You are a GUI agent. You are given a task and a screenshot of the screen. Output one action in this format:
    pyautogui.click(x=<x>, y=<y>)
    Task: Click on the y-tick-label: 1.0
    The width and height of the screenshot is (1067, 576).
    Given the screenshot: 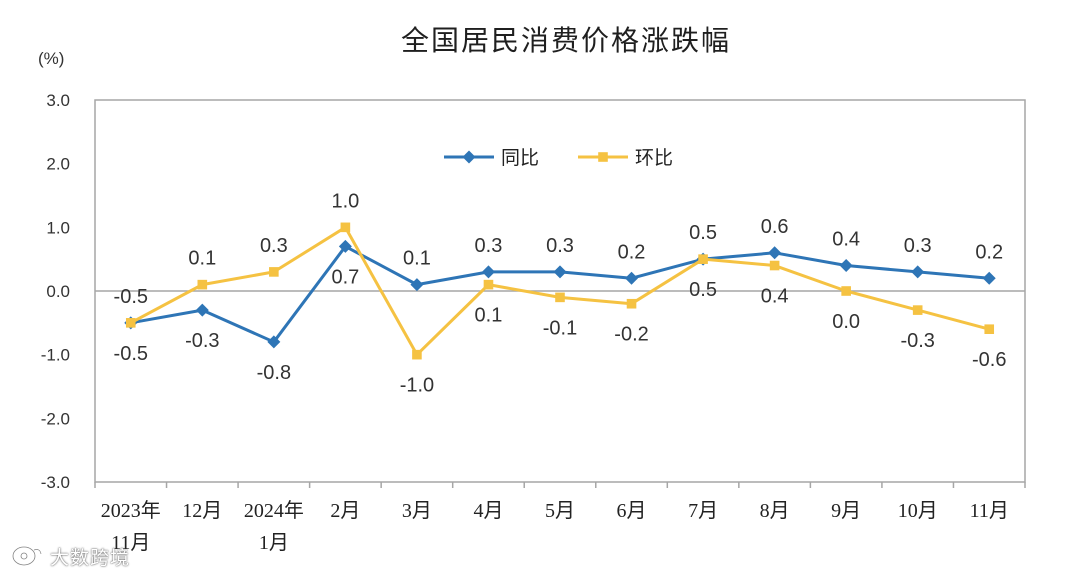 What is the action you would take?
    pyautogui.click(x=58, y=227)
    